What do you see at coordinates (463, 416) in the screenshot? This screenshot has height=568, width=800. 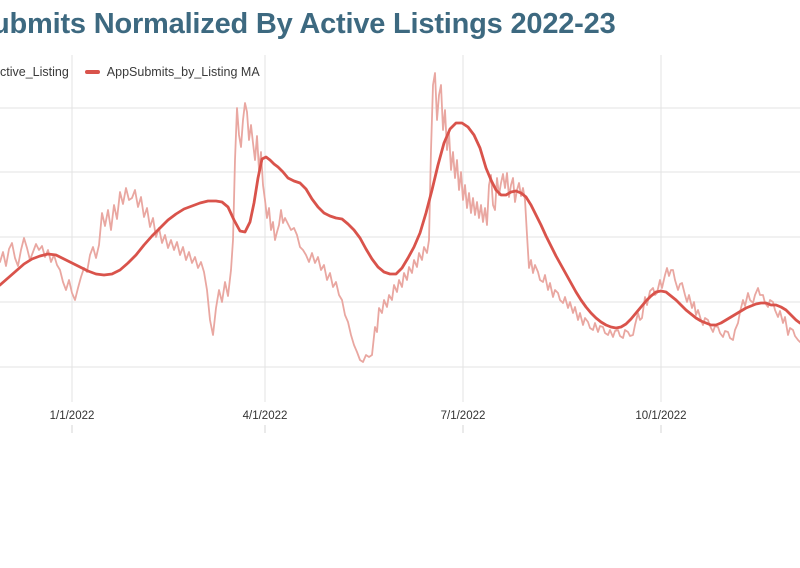 I see `x-axis-label-jul: 7/1/2022` at bounding box center [463, 416].